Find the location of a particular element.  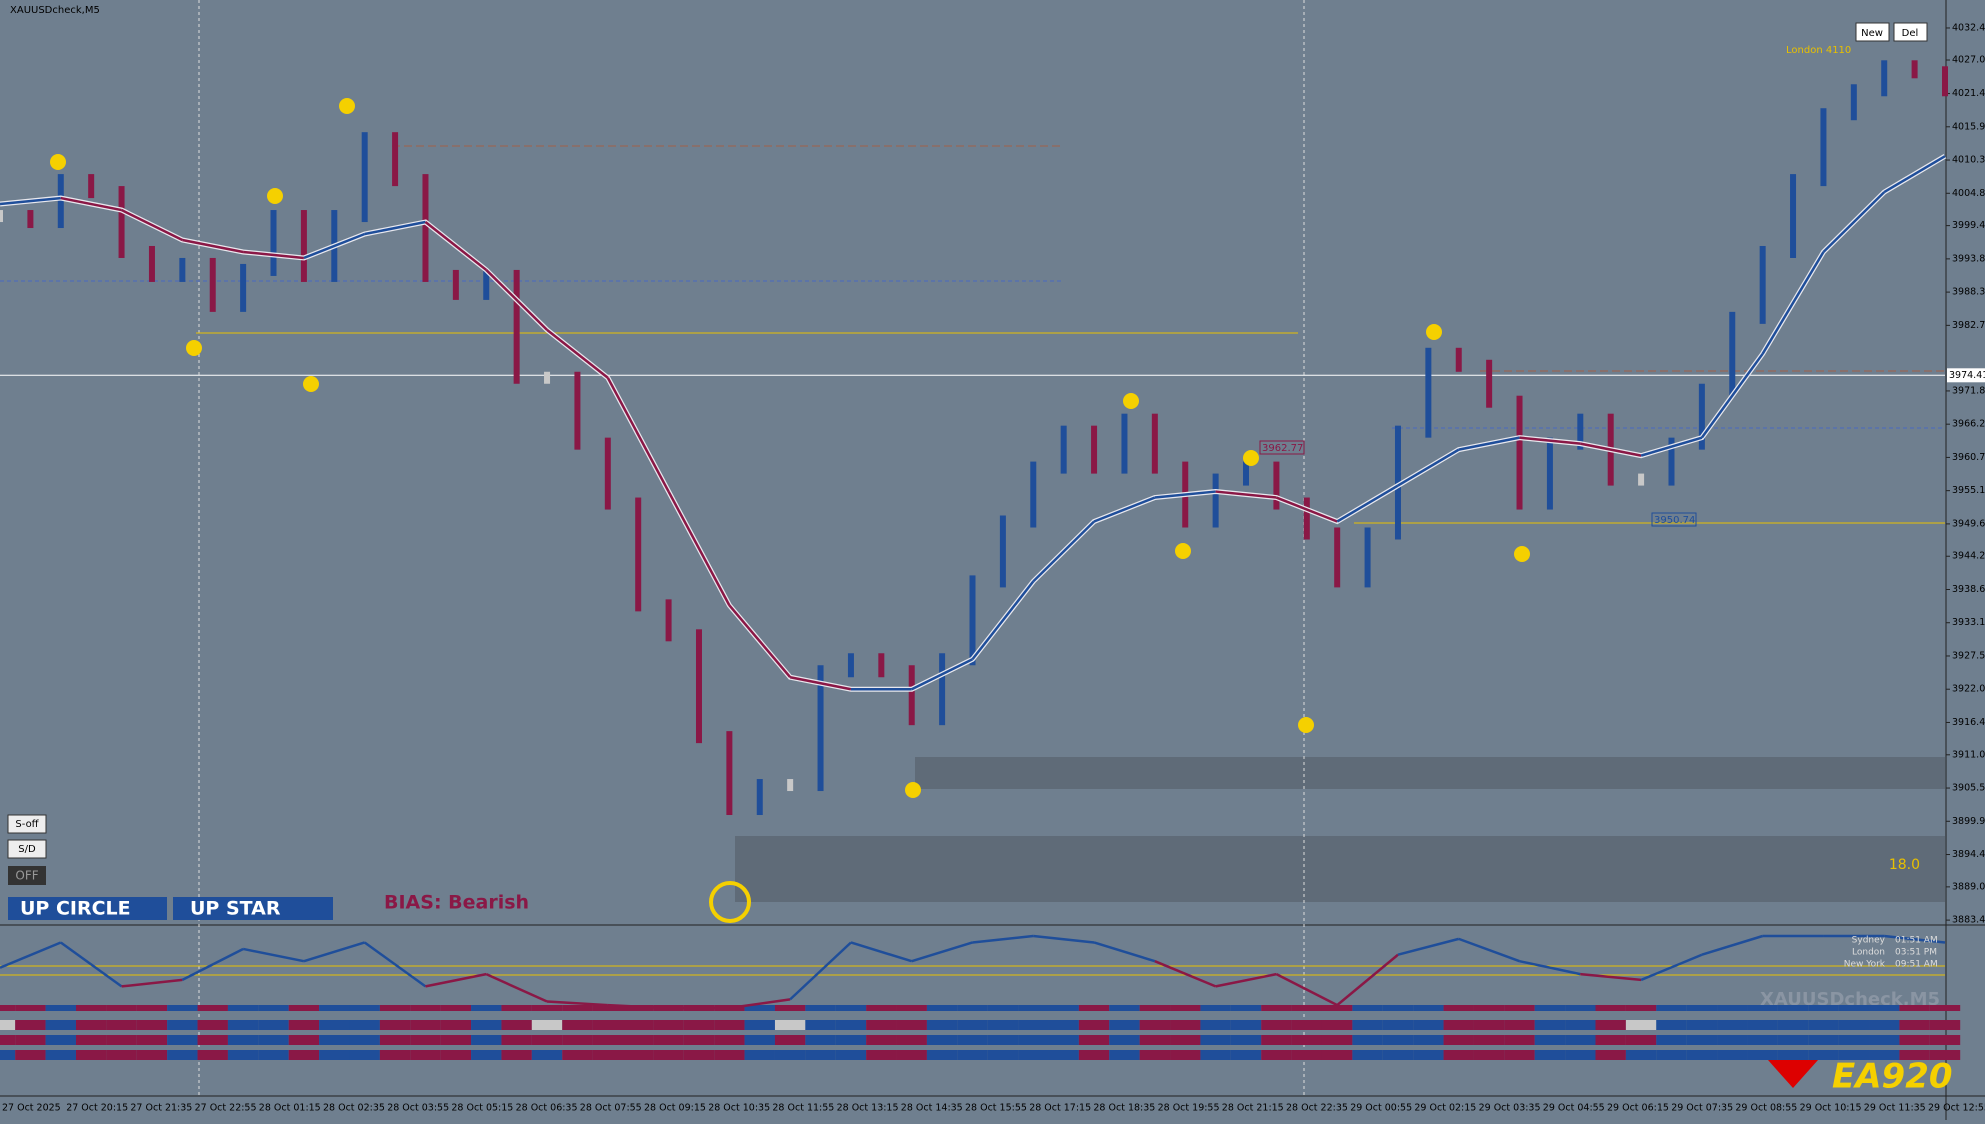

price-tick-label: 3922.00 is located at coordinates (1968, 689).